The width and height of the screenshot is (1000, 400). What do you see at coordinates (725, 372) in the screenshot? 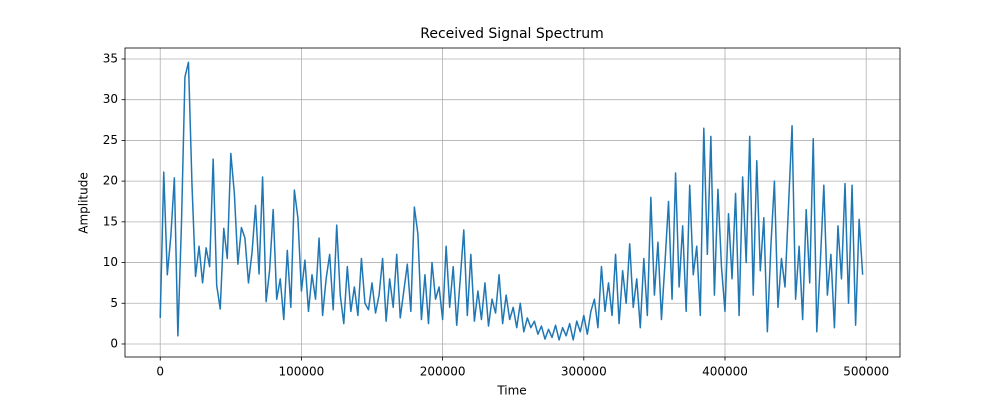
I see `x-tick-label: 400000` at bounding box center [725, 372].